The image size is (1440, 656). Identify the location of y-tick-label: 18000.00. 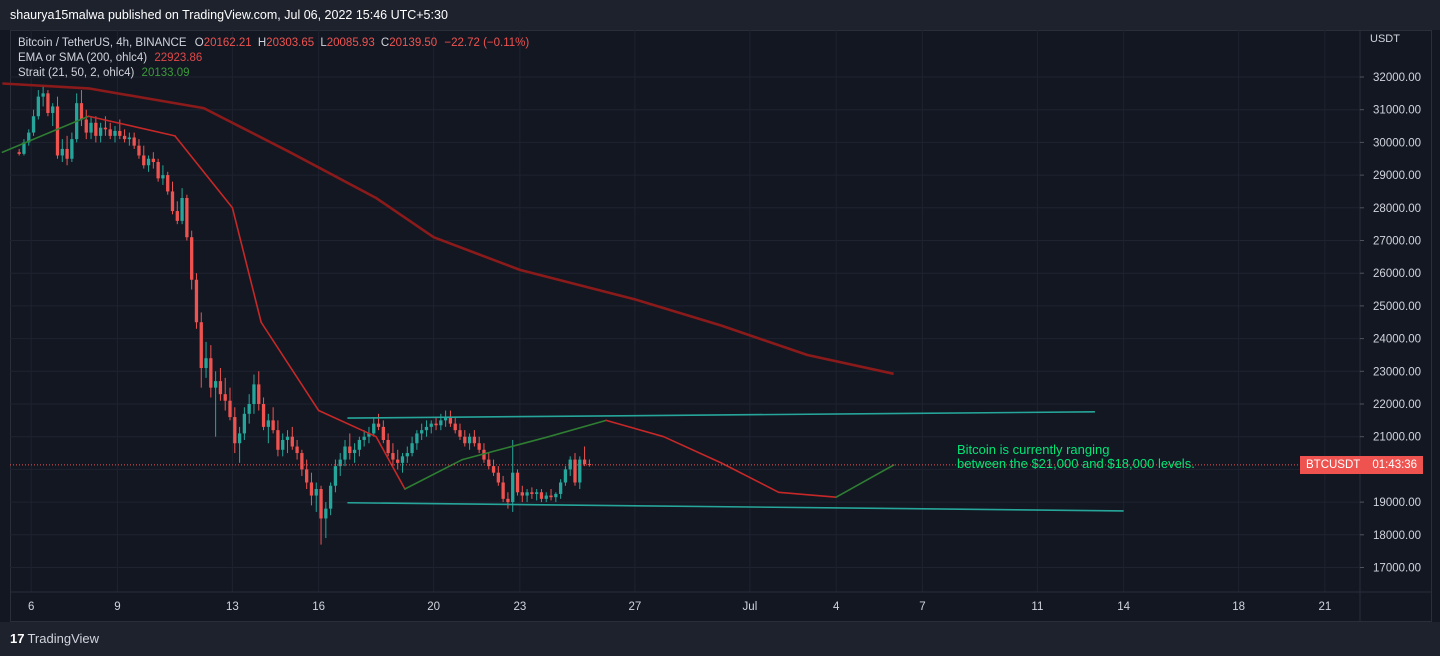
(1397, 536).